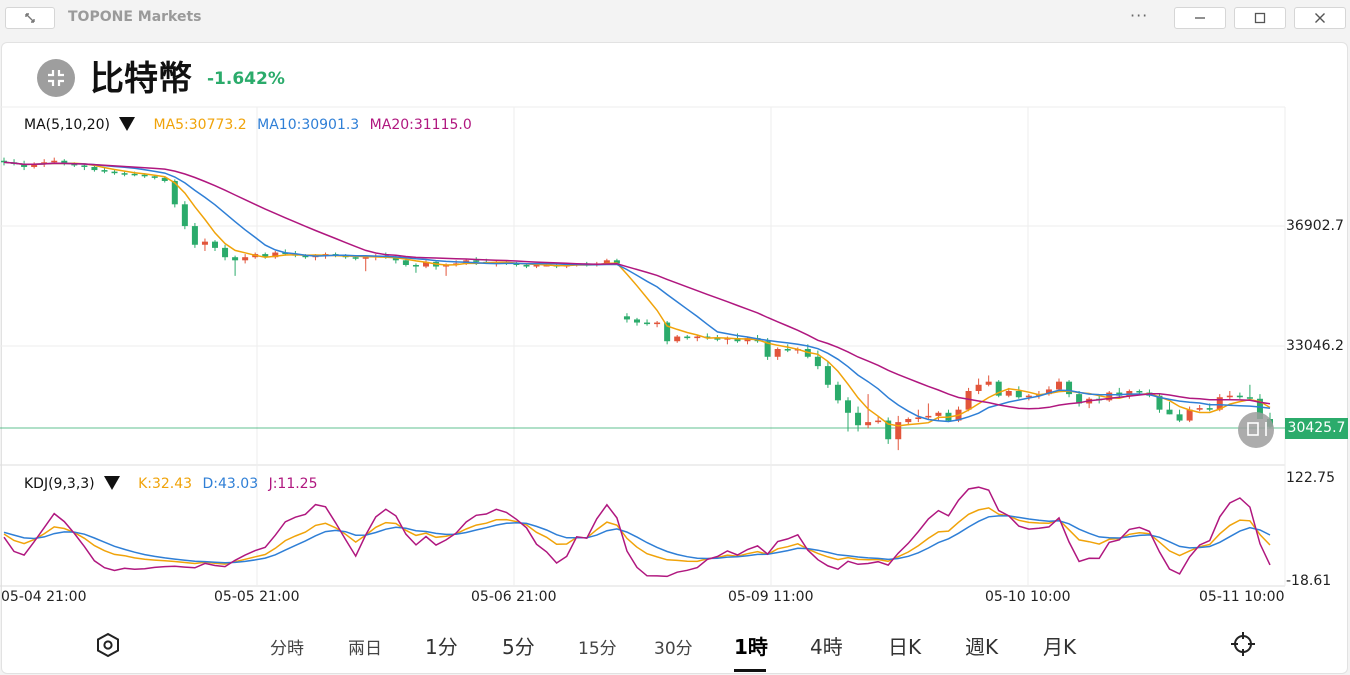 The height and width of the screenshot is (675, 1350). I want to click on tab-liangri: 兩日, so click(365, 649).